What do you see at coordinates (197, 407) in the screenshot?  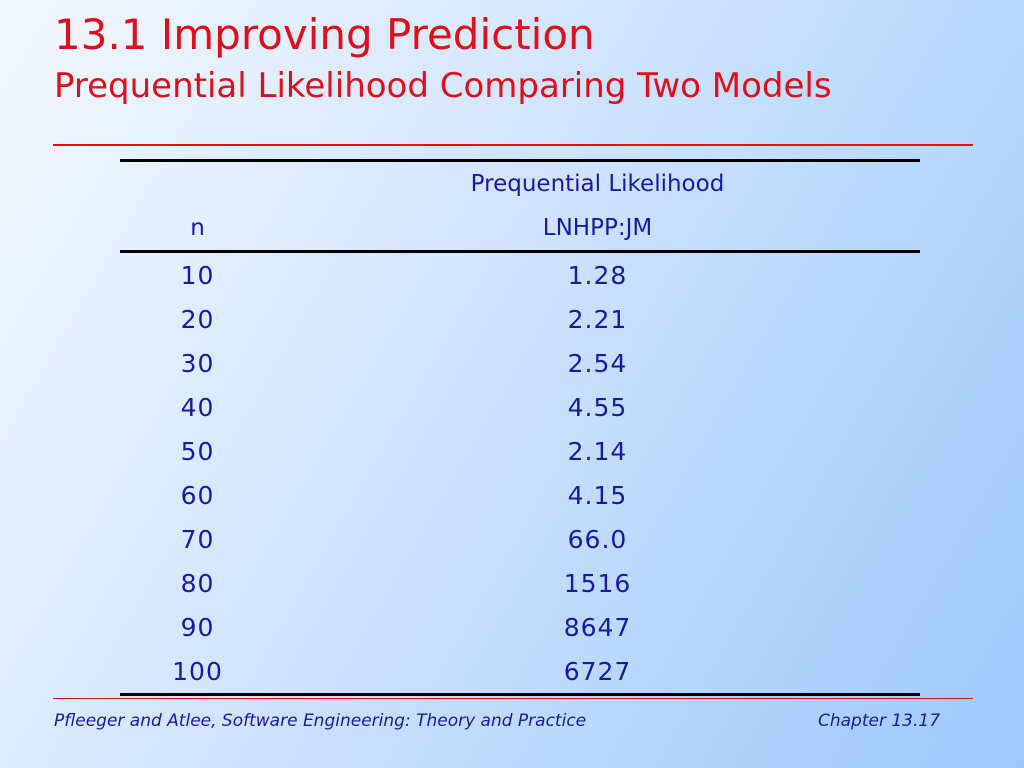 I see `cell-n: 40` at bounding box center [197, 407].